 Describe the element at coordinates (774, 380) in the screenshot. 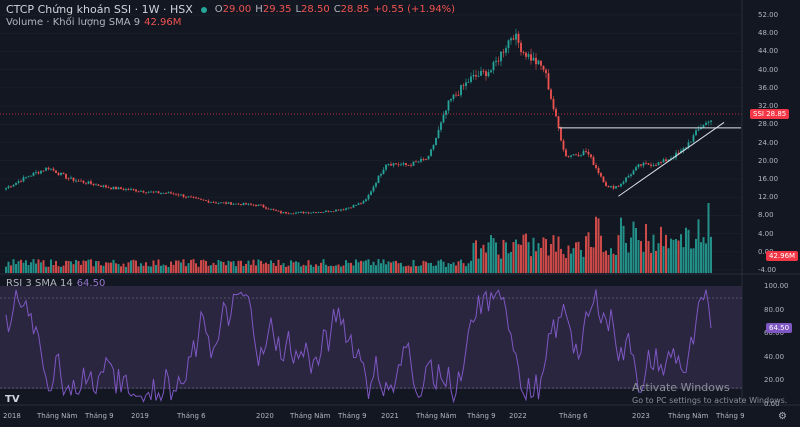

I see `rsi-tick-label: 20.00` at that location.